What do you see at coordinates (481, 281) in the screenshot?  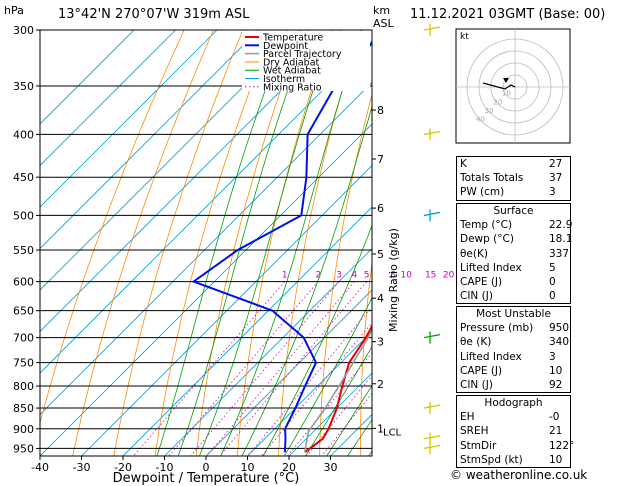 I see `surface-label: CAPE (J)` at bounding box center [481, 281].